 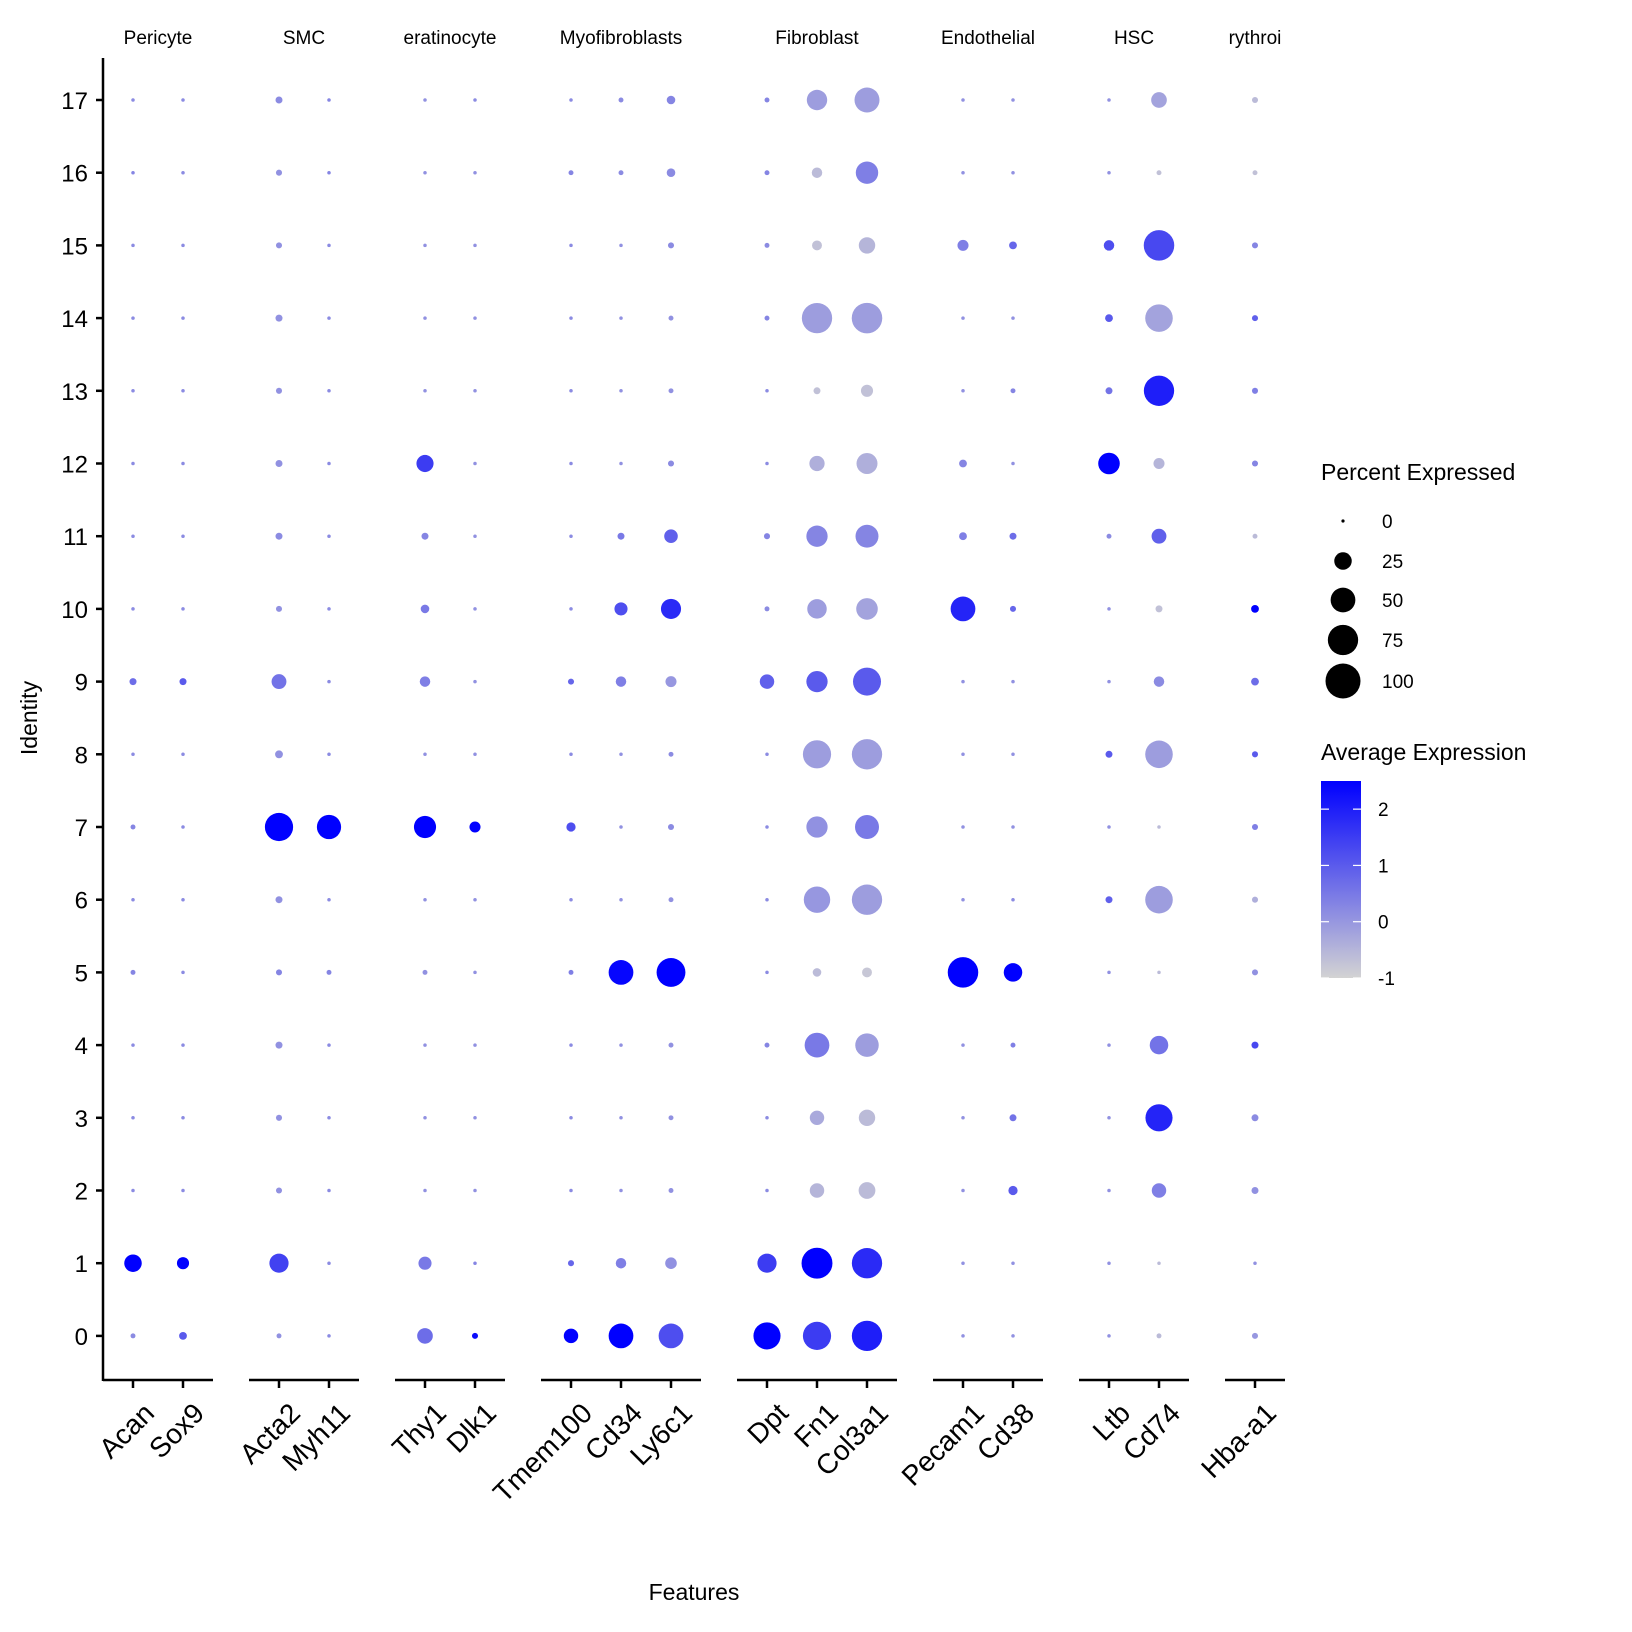 What do you see at coordinates (158, 38) in the screenshot?
I see `group-label: Pericyte` at bounding box center [158, 38].